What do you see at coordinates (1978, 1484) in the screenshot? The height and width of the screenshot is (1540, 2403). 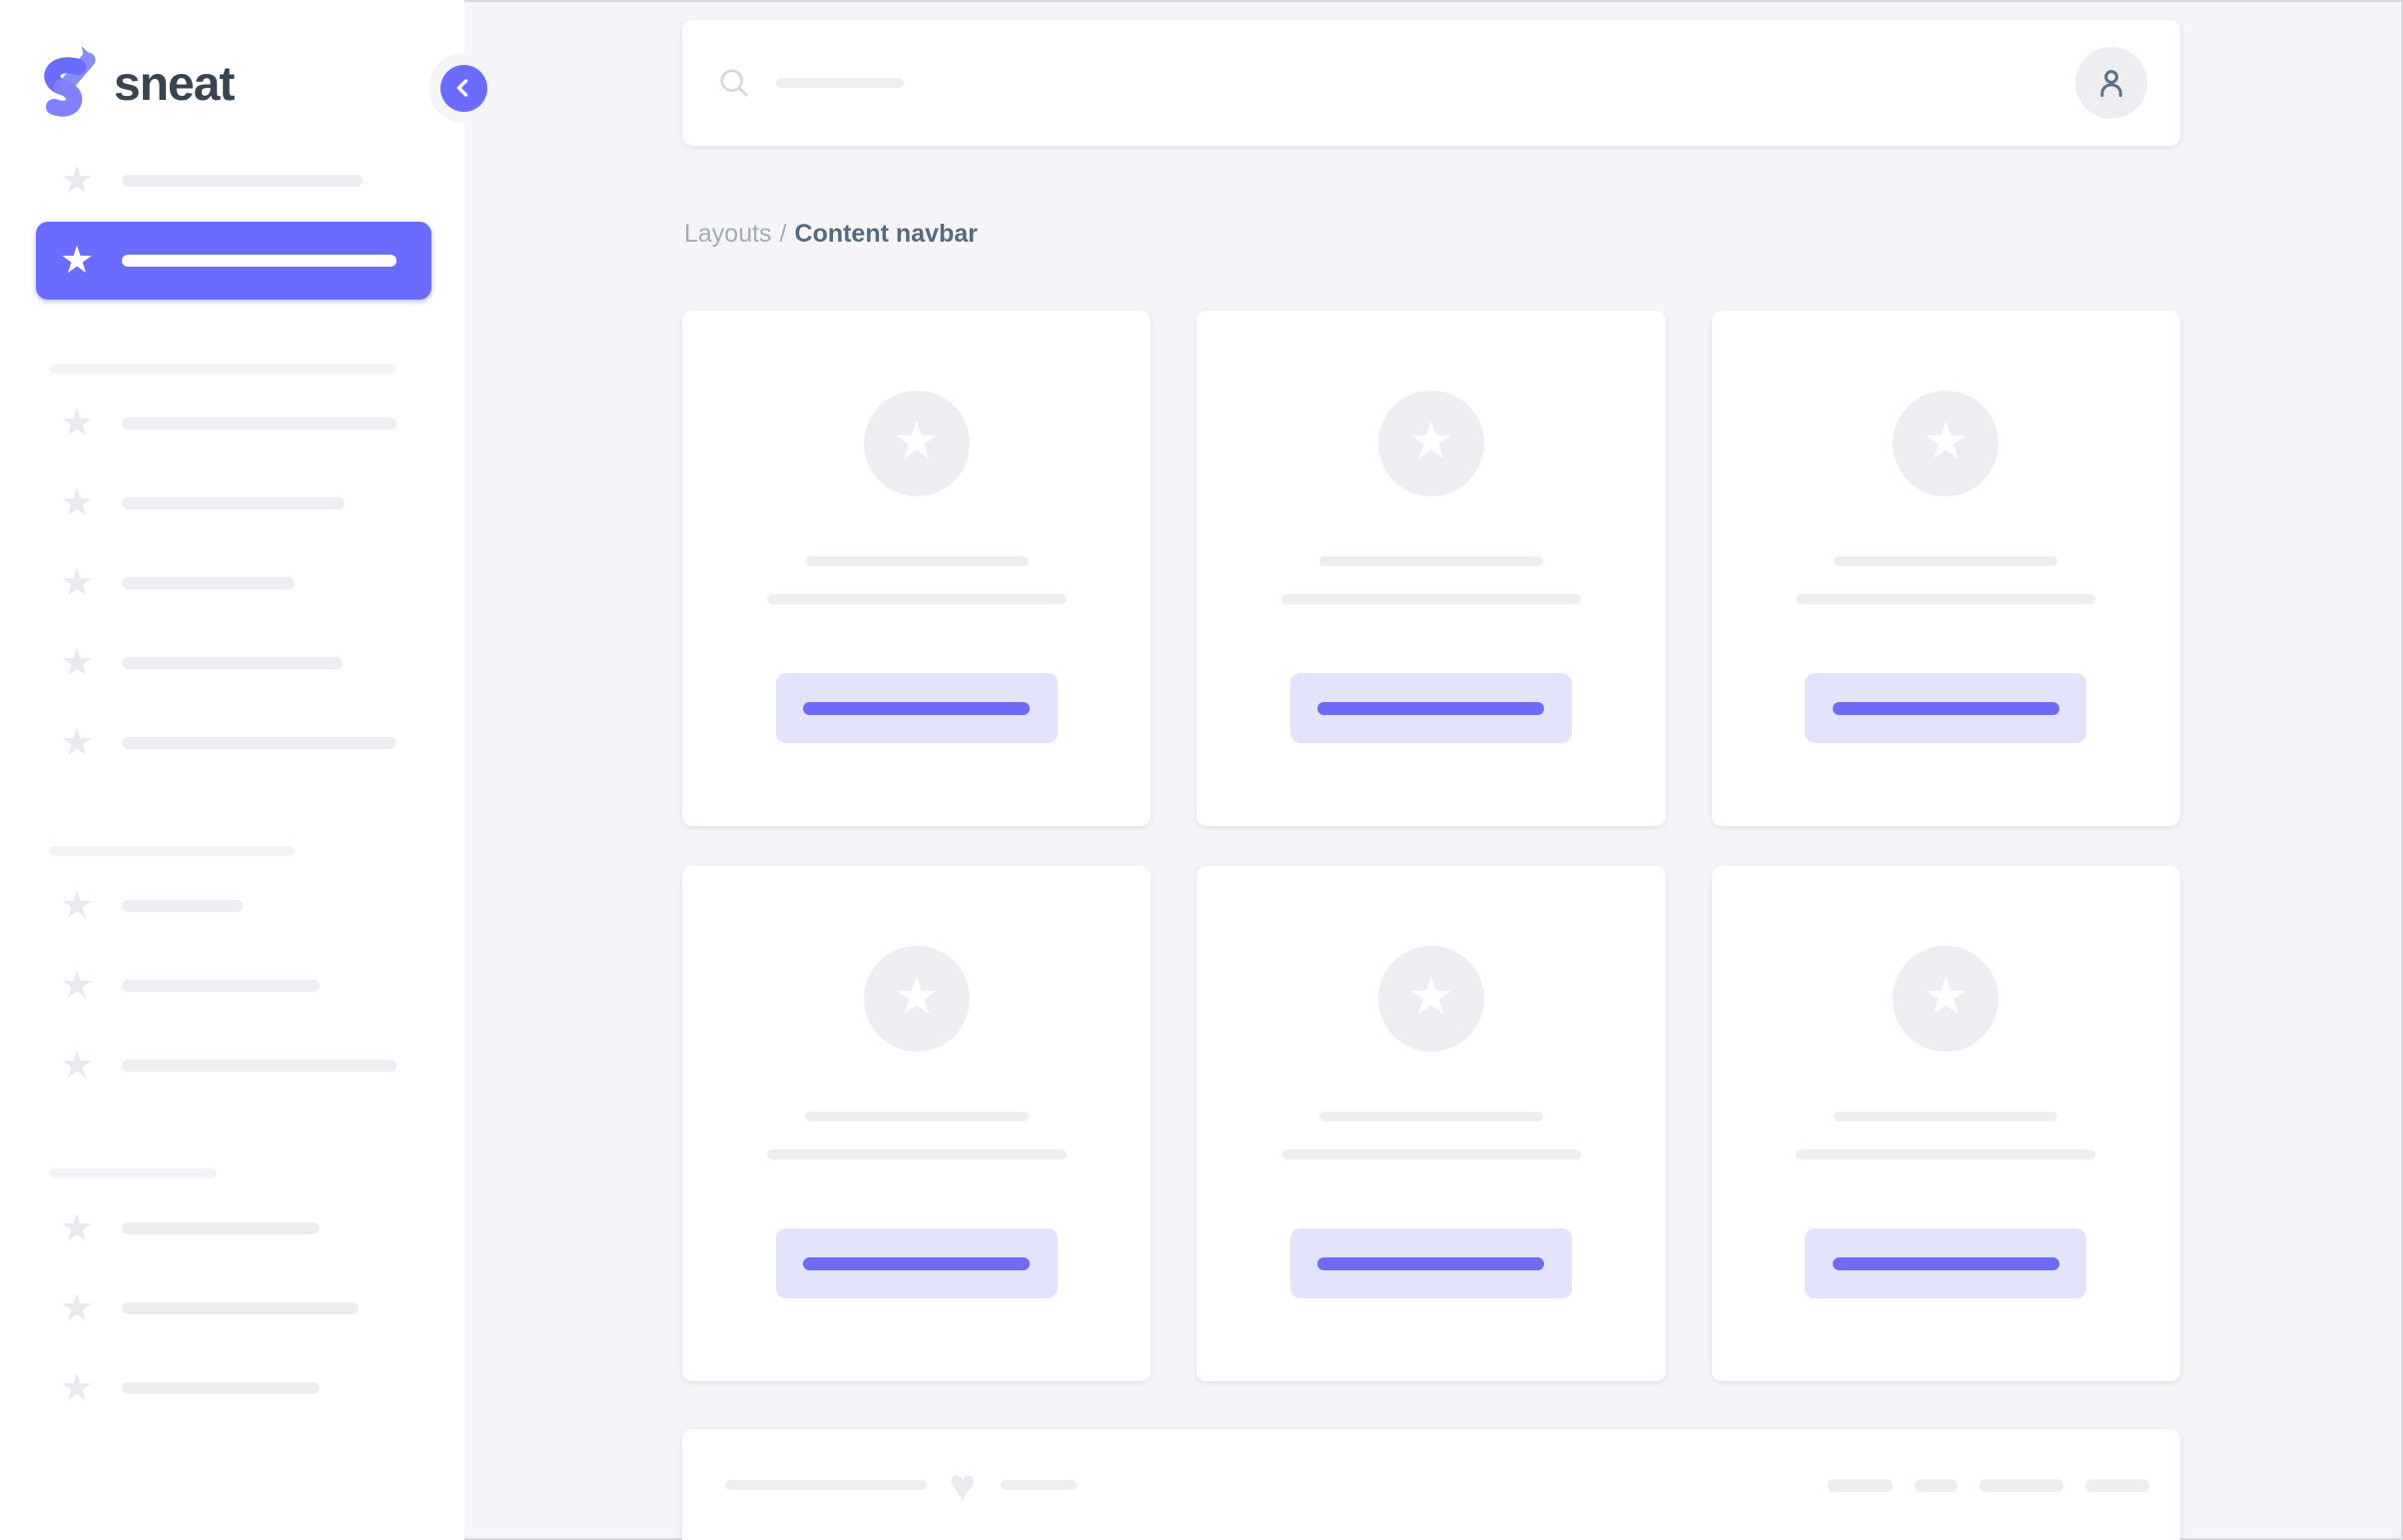 I see `footer-right-group` at bounding box center [1978, 1484].